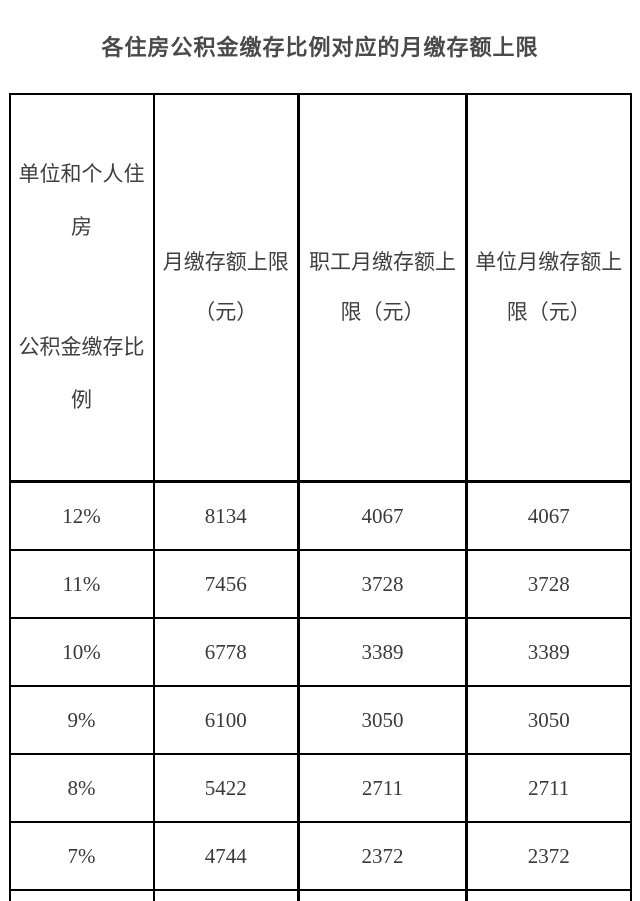  I want to click on cell-monthly-limit: 4744, so click(226, 856).